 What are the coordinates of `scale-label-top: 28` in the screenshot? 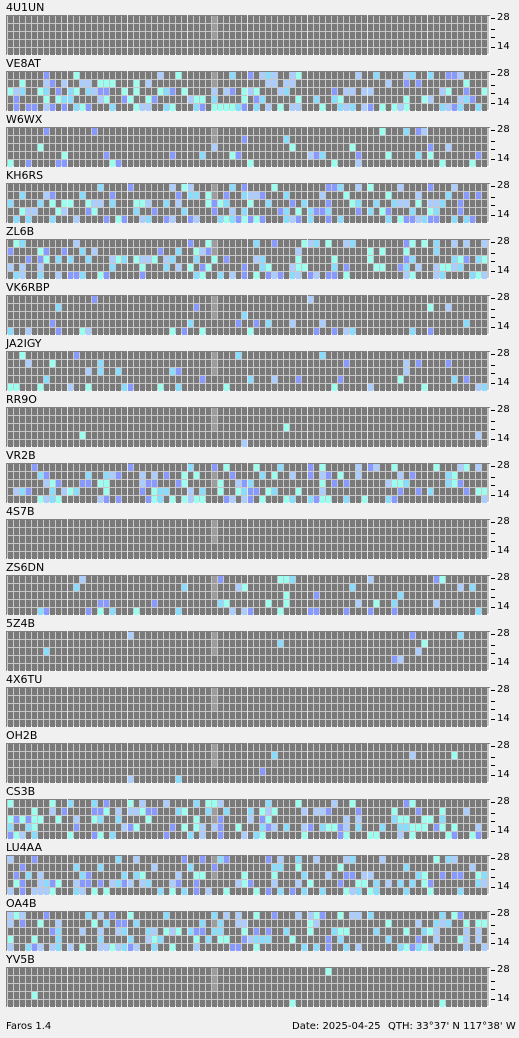 It's located at (503, 465).